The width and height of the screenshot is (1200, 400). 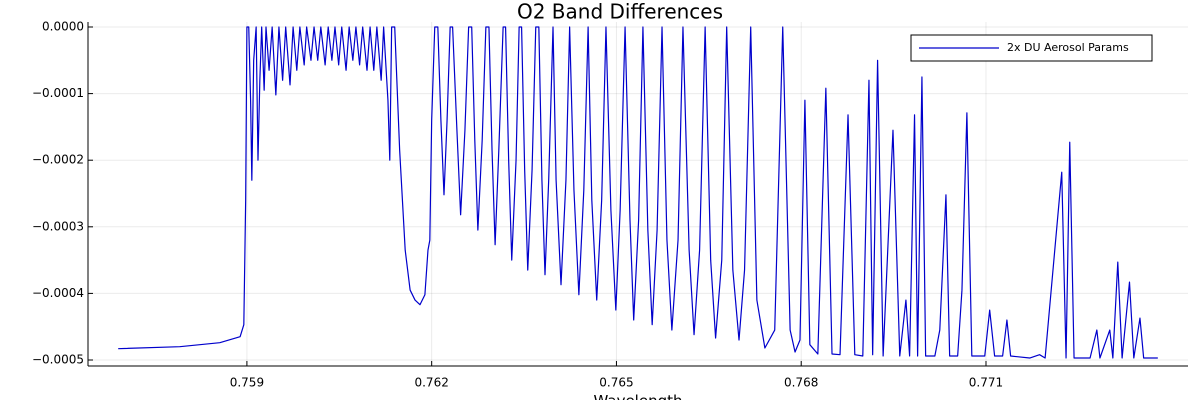 What do you see at coordinates (58, 93) in the screenshot?
I see `y-tick-label: −0.0001` at bounding box center [58, 93].